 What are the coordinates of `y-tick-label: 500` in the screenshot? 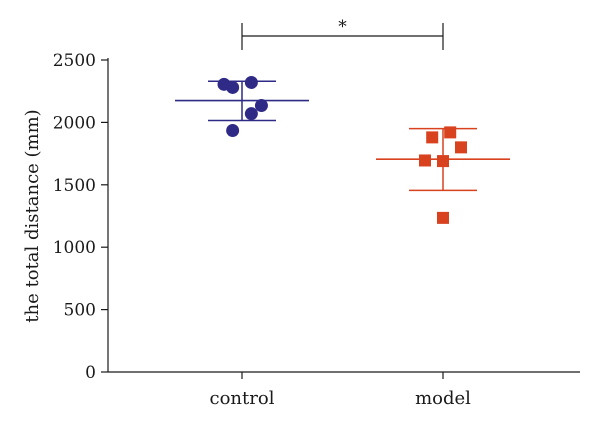 It's located at (80, 311).